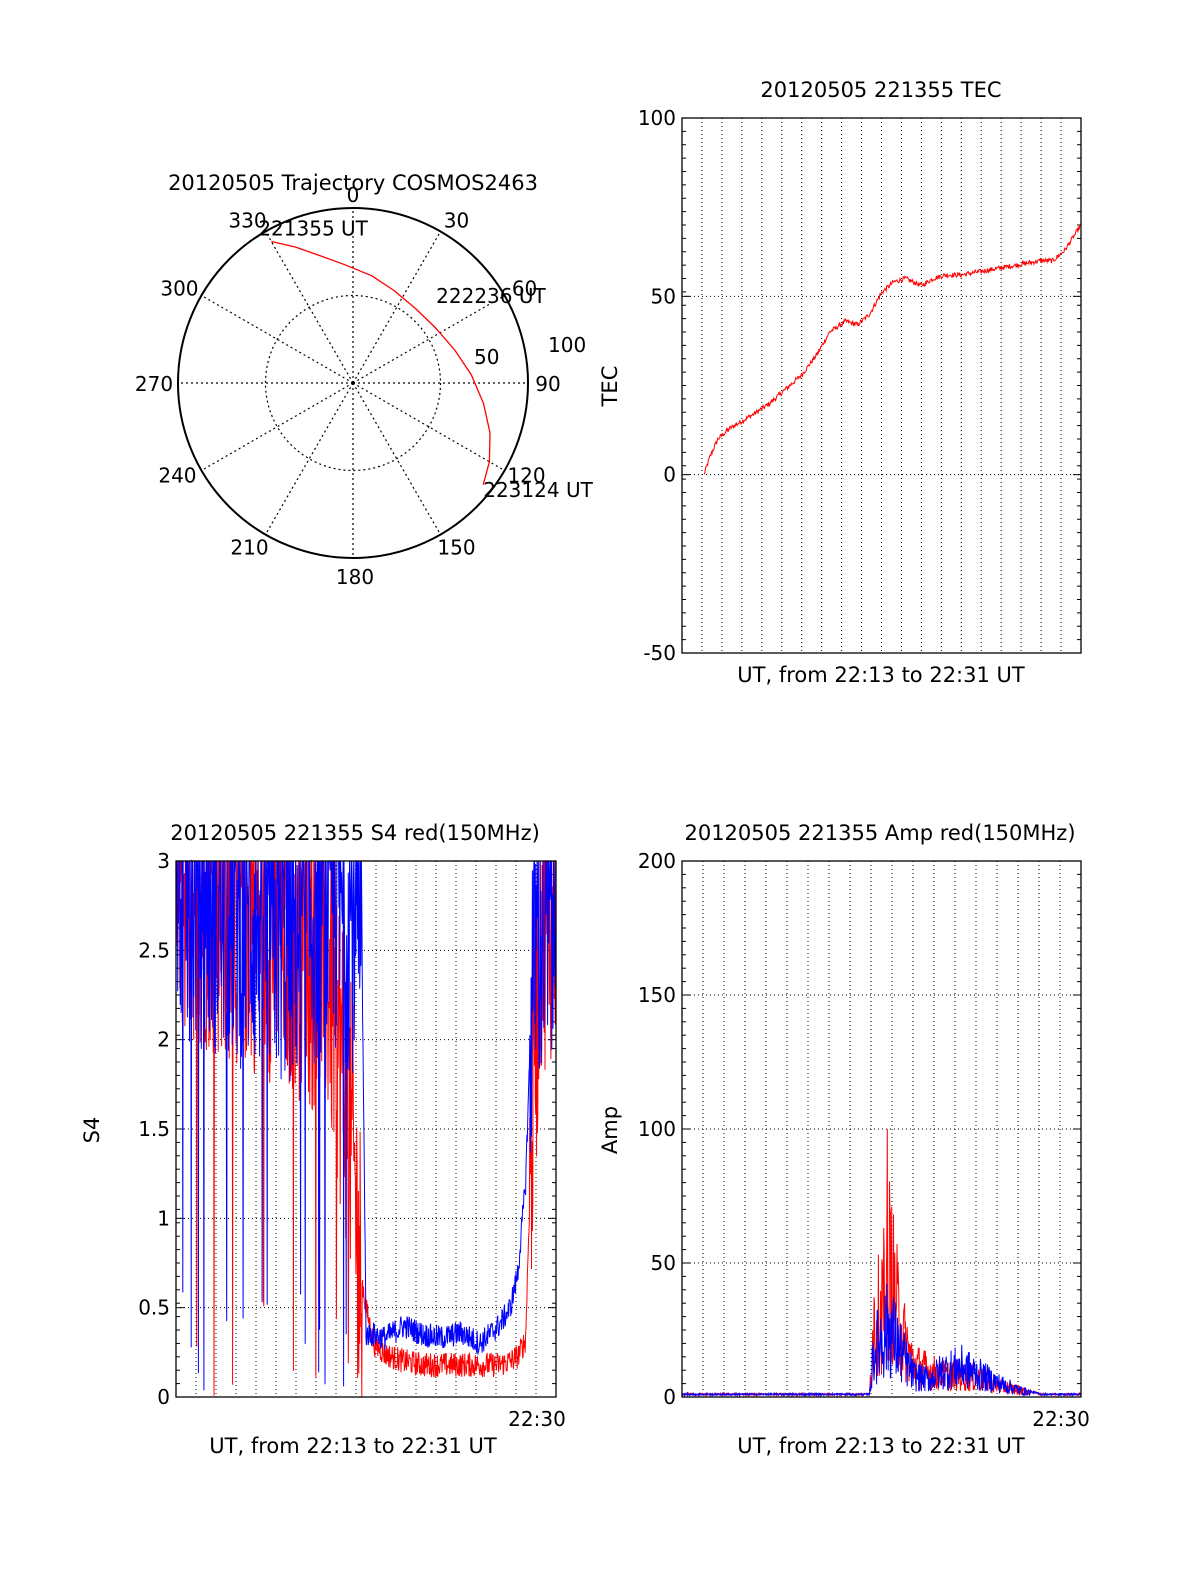  I want to click on s4-ylabel: S4, so click(92, 1130).